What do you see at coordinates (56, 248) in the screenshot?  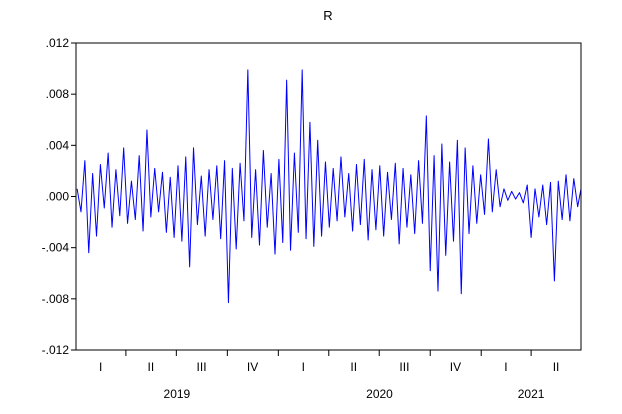 I see `y-tick-label: -.004` at bounding box center [56, 248].